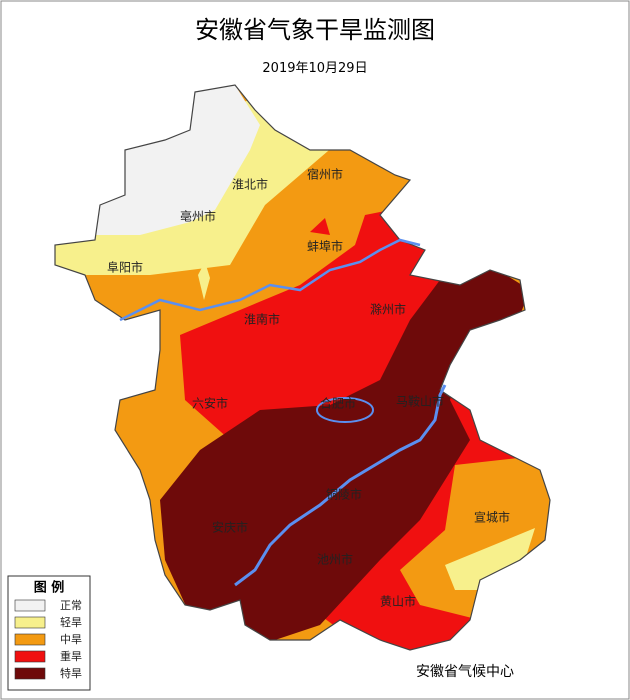 The image size is (630, 700). I want to click on city-label: 阜阳市, so click(125, 267).